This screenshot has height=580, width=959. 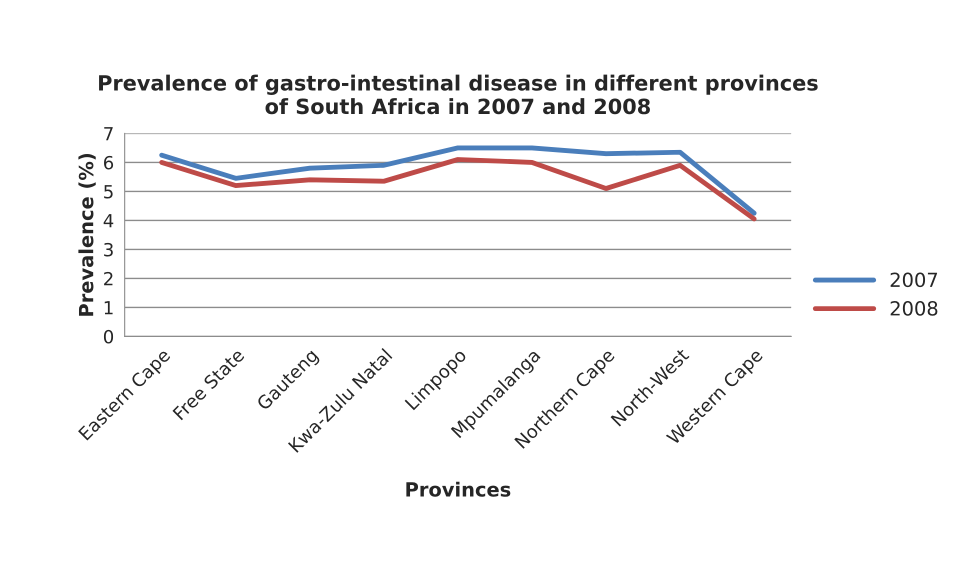 I want to click on y-tick-label: 5, so click(x=108, y=192).